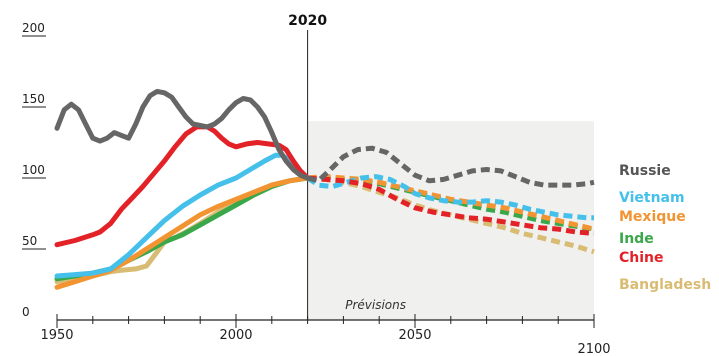 The height and width of the screenshot is (356, 719). Describe the element at coordinates (652, 198) in the screenshot. I see `legend-label-vietnam: Vietnam` at that location.